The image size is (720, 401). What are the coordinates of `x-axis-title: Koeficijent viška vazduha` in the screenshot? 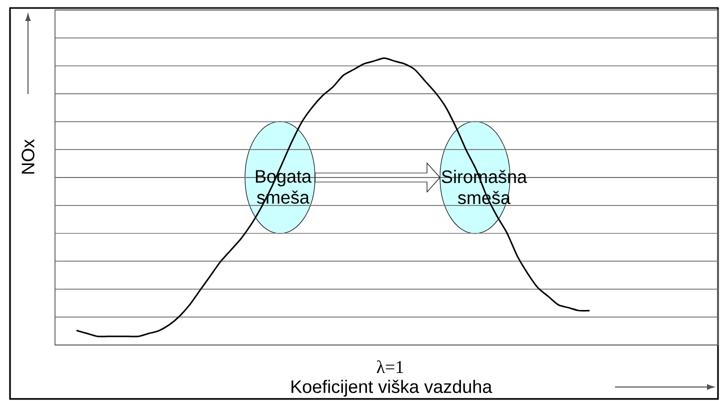 It's located at (392, 388).